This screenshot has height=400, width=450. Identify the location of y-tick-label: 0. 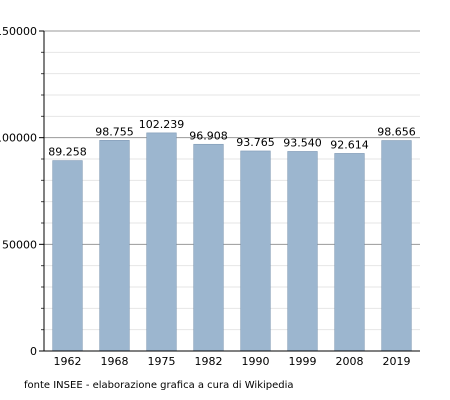
(33, 351).